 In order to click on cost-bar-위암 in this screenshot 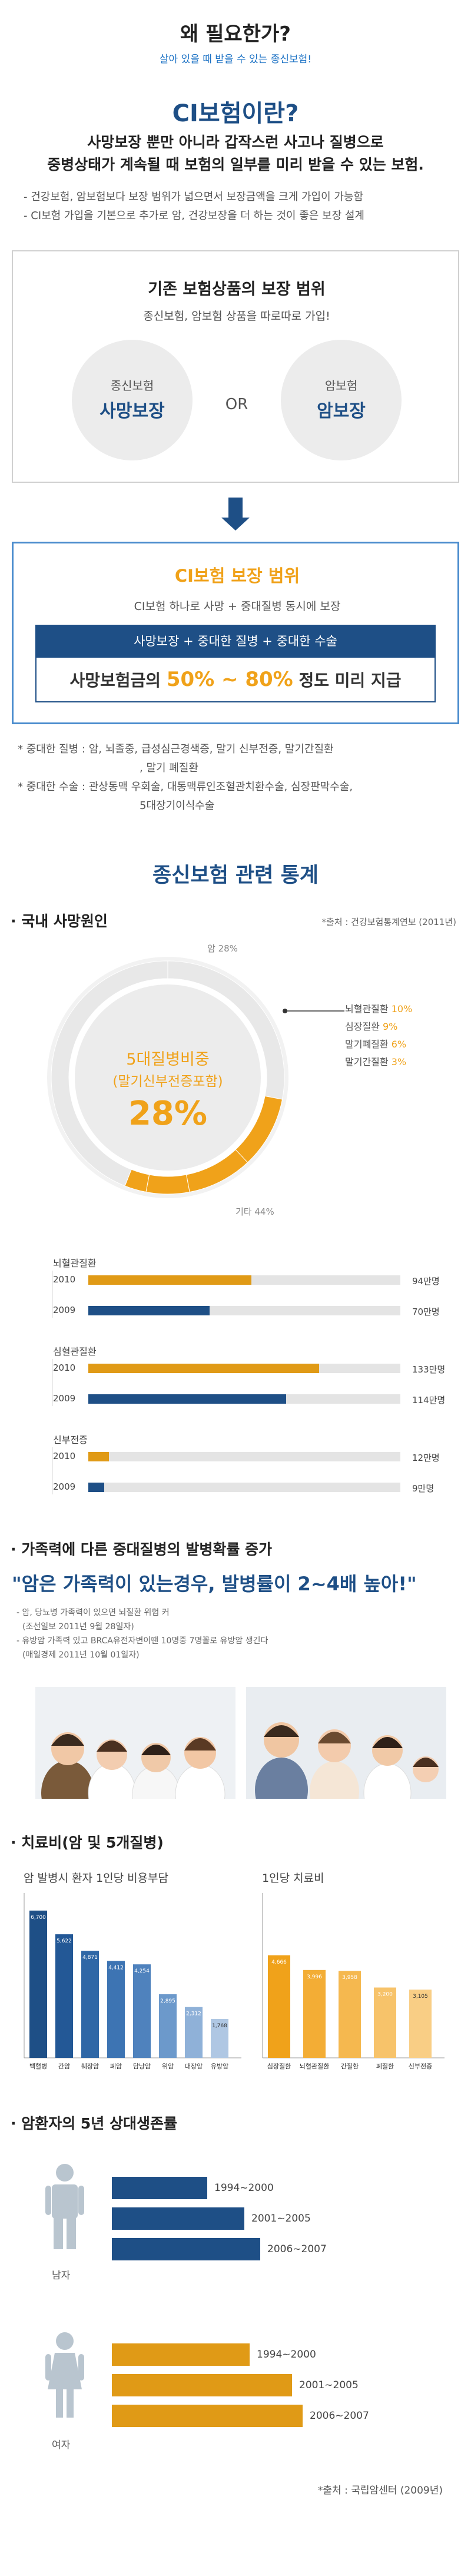, I will do `click(168, 2026)`.